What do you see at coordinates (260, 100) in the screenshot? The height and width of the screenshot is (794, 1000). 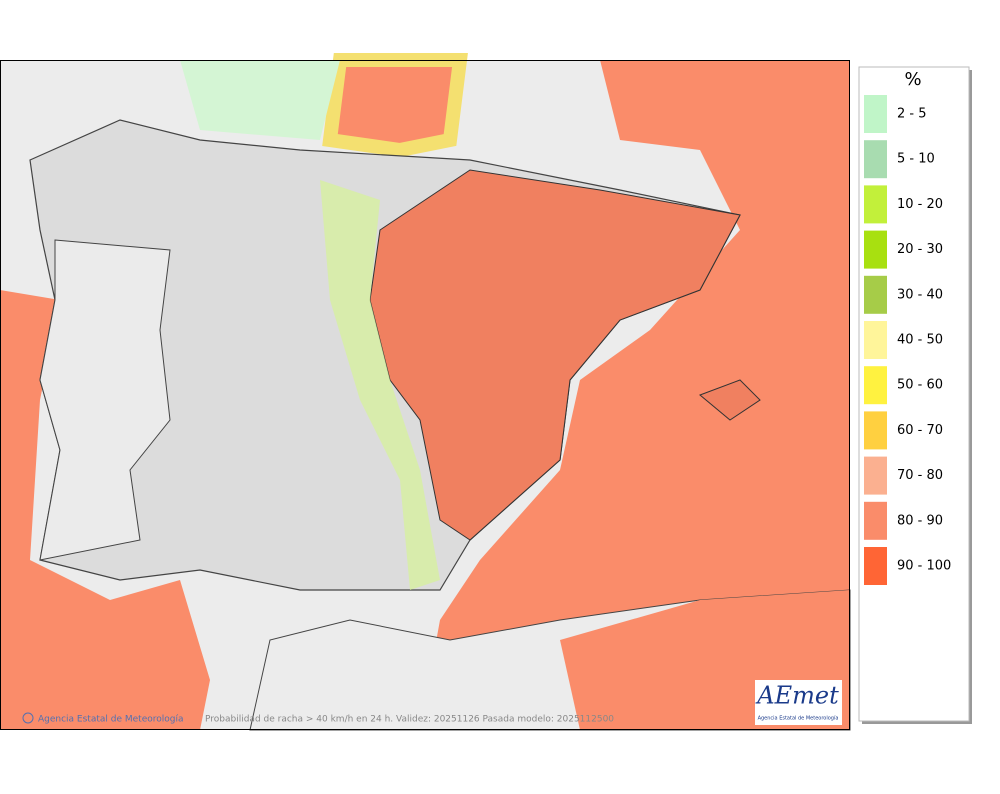 I see `biscay-low` at bounding box center [260, 100].